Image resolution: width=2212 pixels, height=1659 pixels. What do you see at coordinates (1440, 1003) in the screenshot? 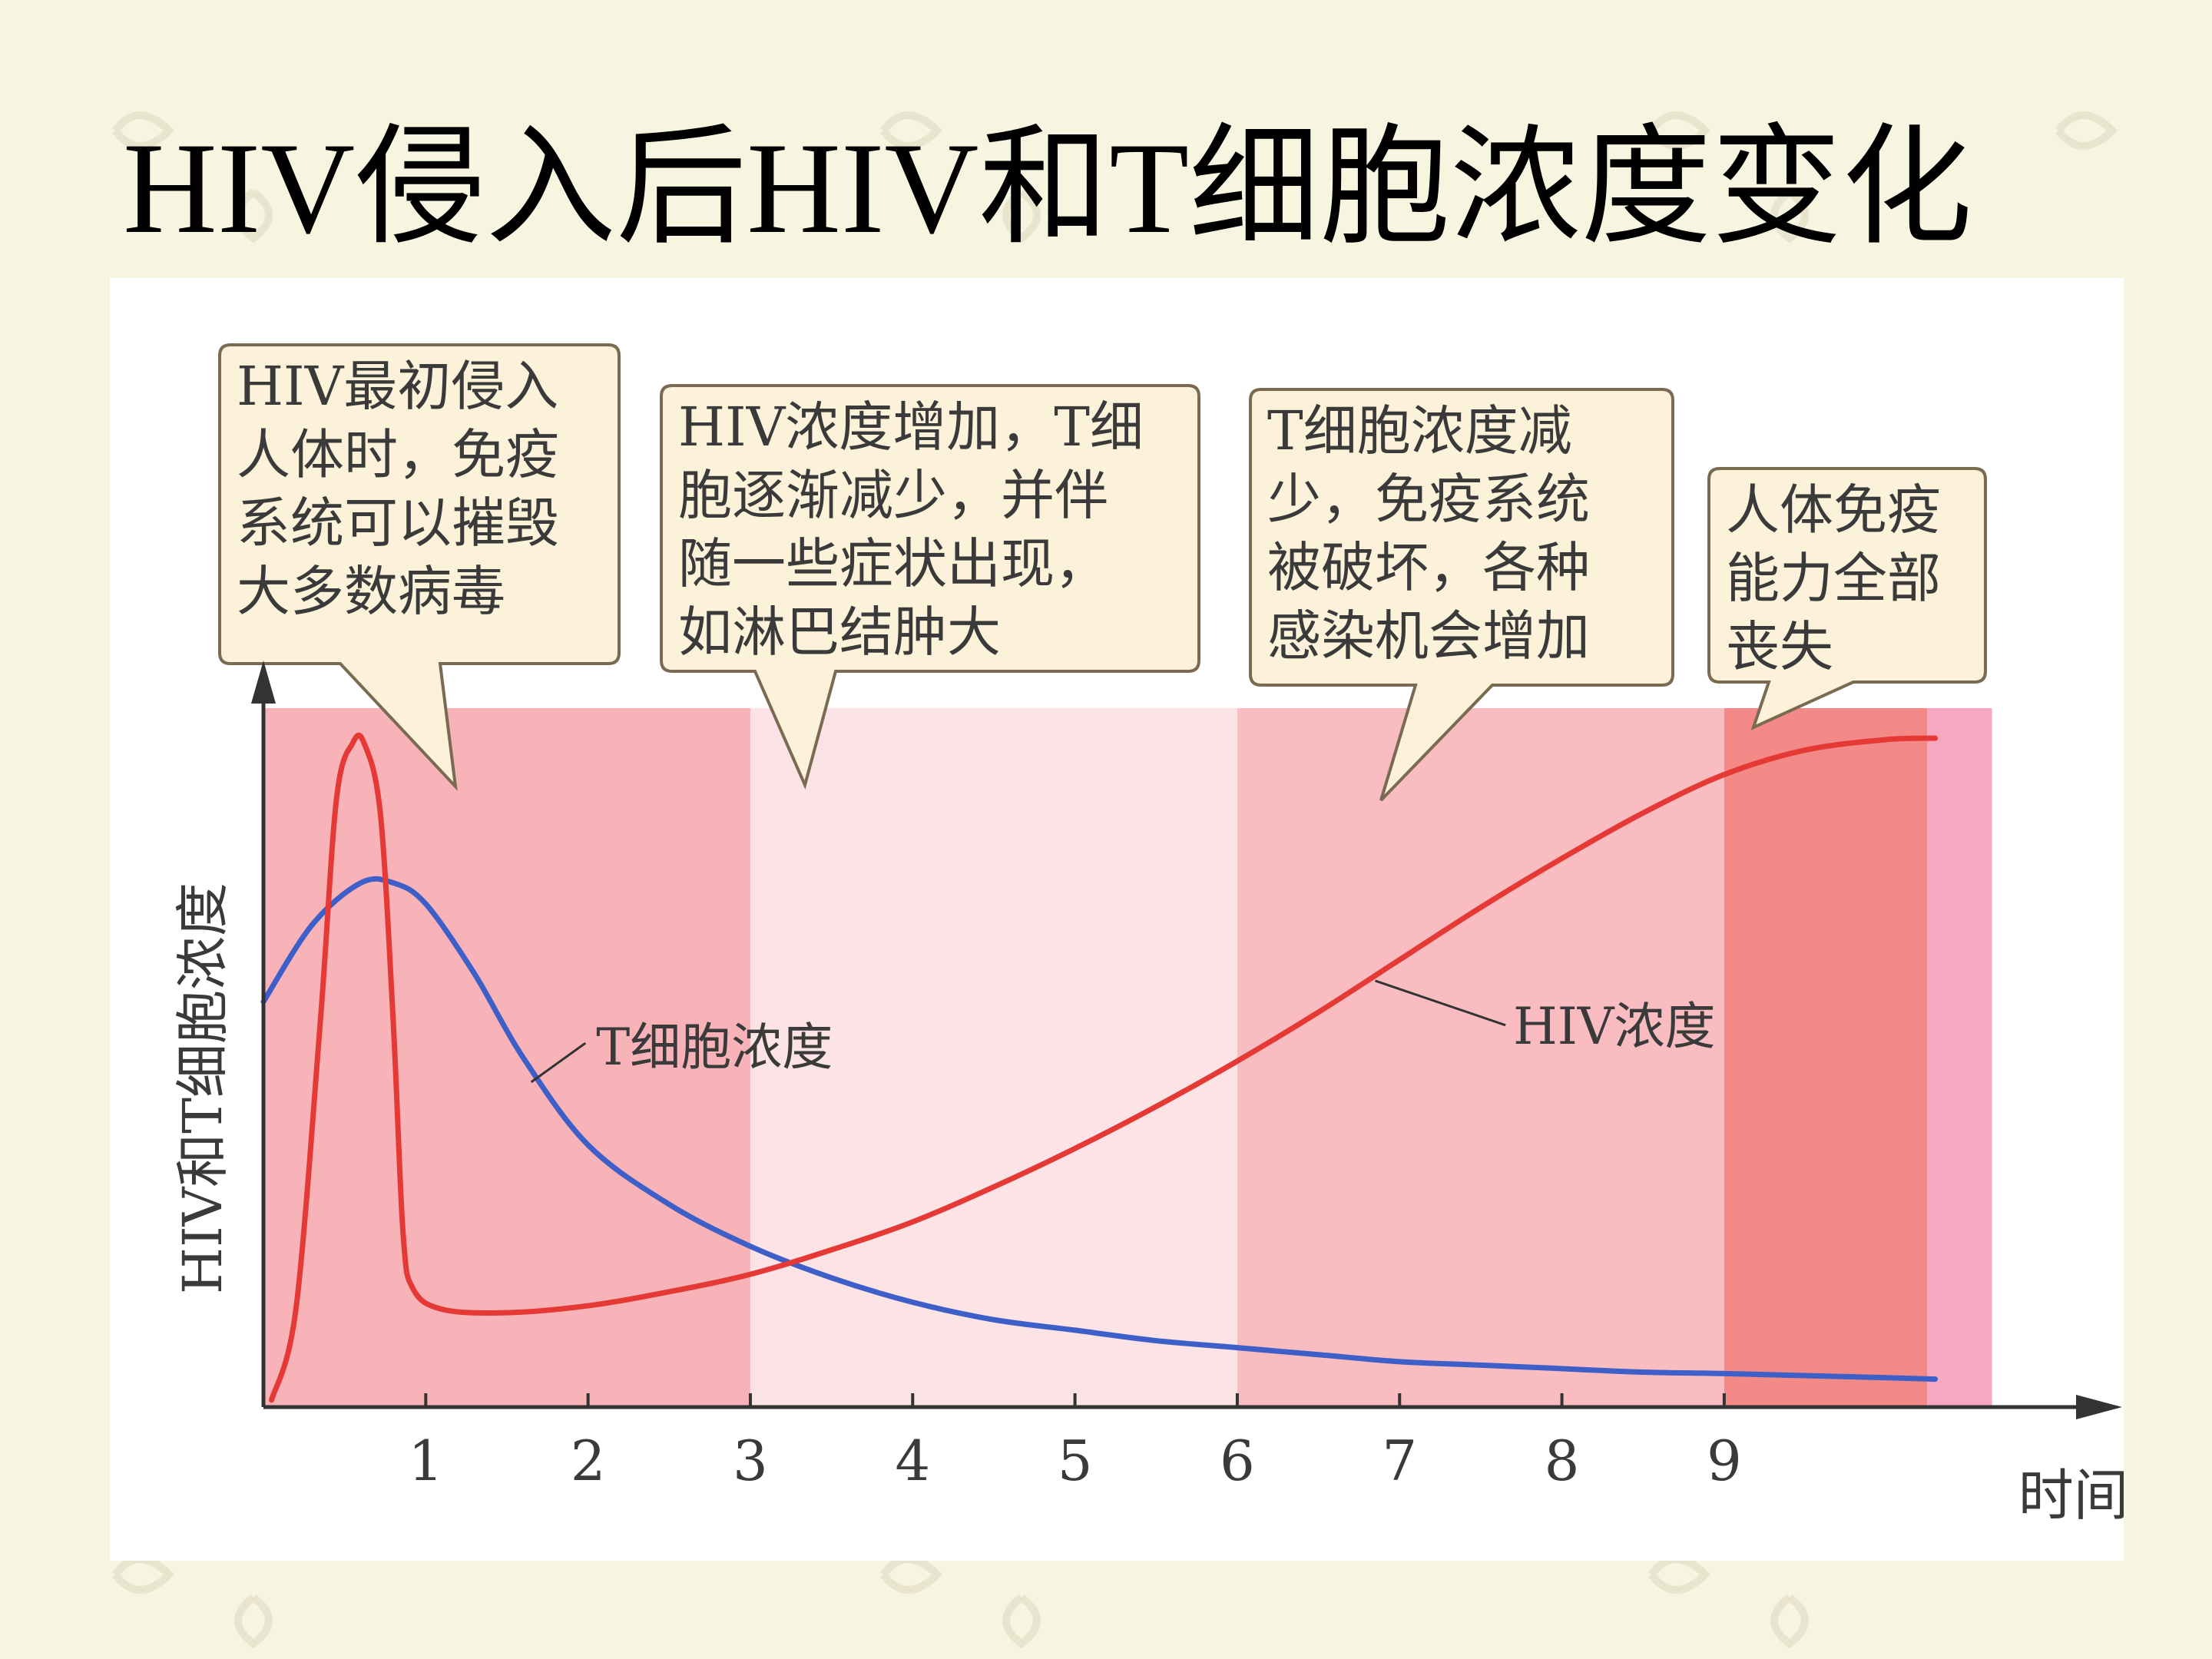
I see `hiv-label-leader` at bounding box center [1440, 1003].